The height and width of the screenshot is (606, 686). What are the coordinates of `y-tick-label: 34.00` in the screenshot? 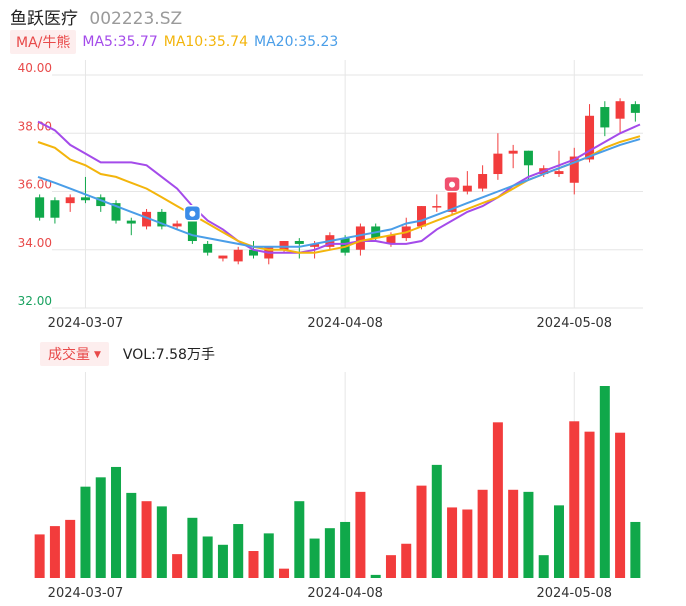 It's located at (35, 243).